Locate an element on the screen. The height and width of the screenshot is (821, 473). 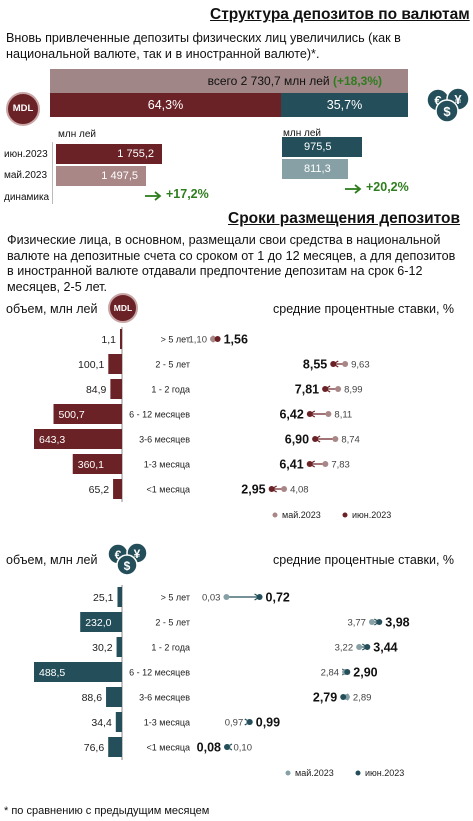
row-label-may: май.2023 is located at coordinates (26, 175).